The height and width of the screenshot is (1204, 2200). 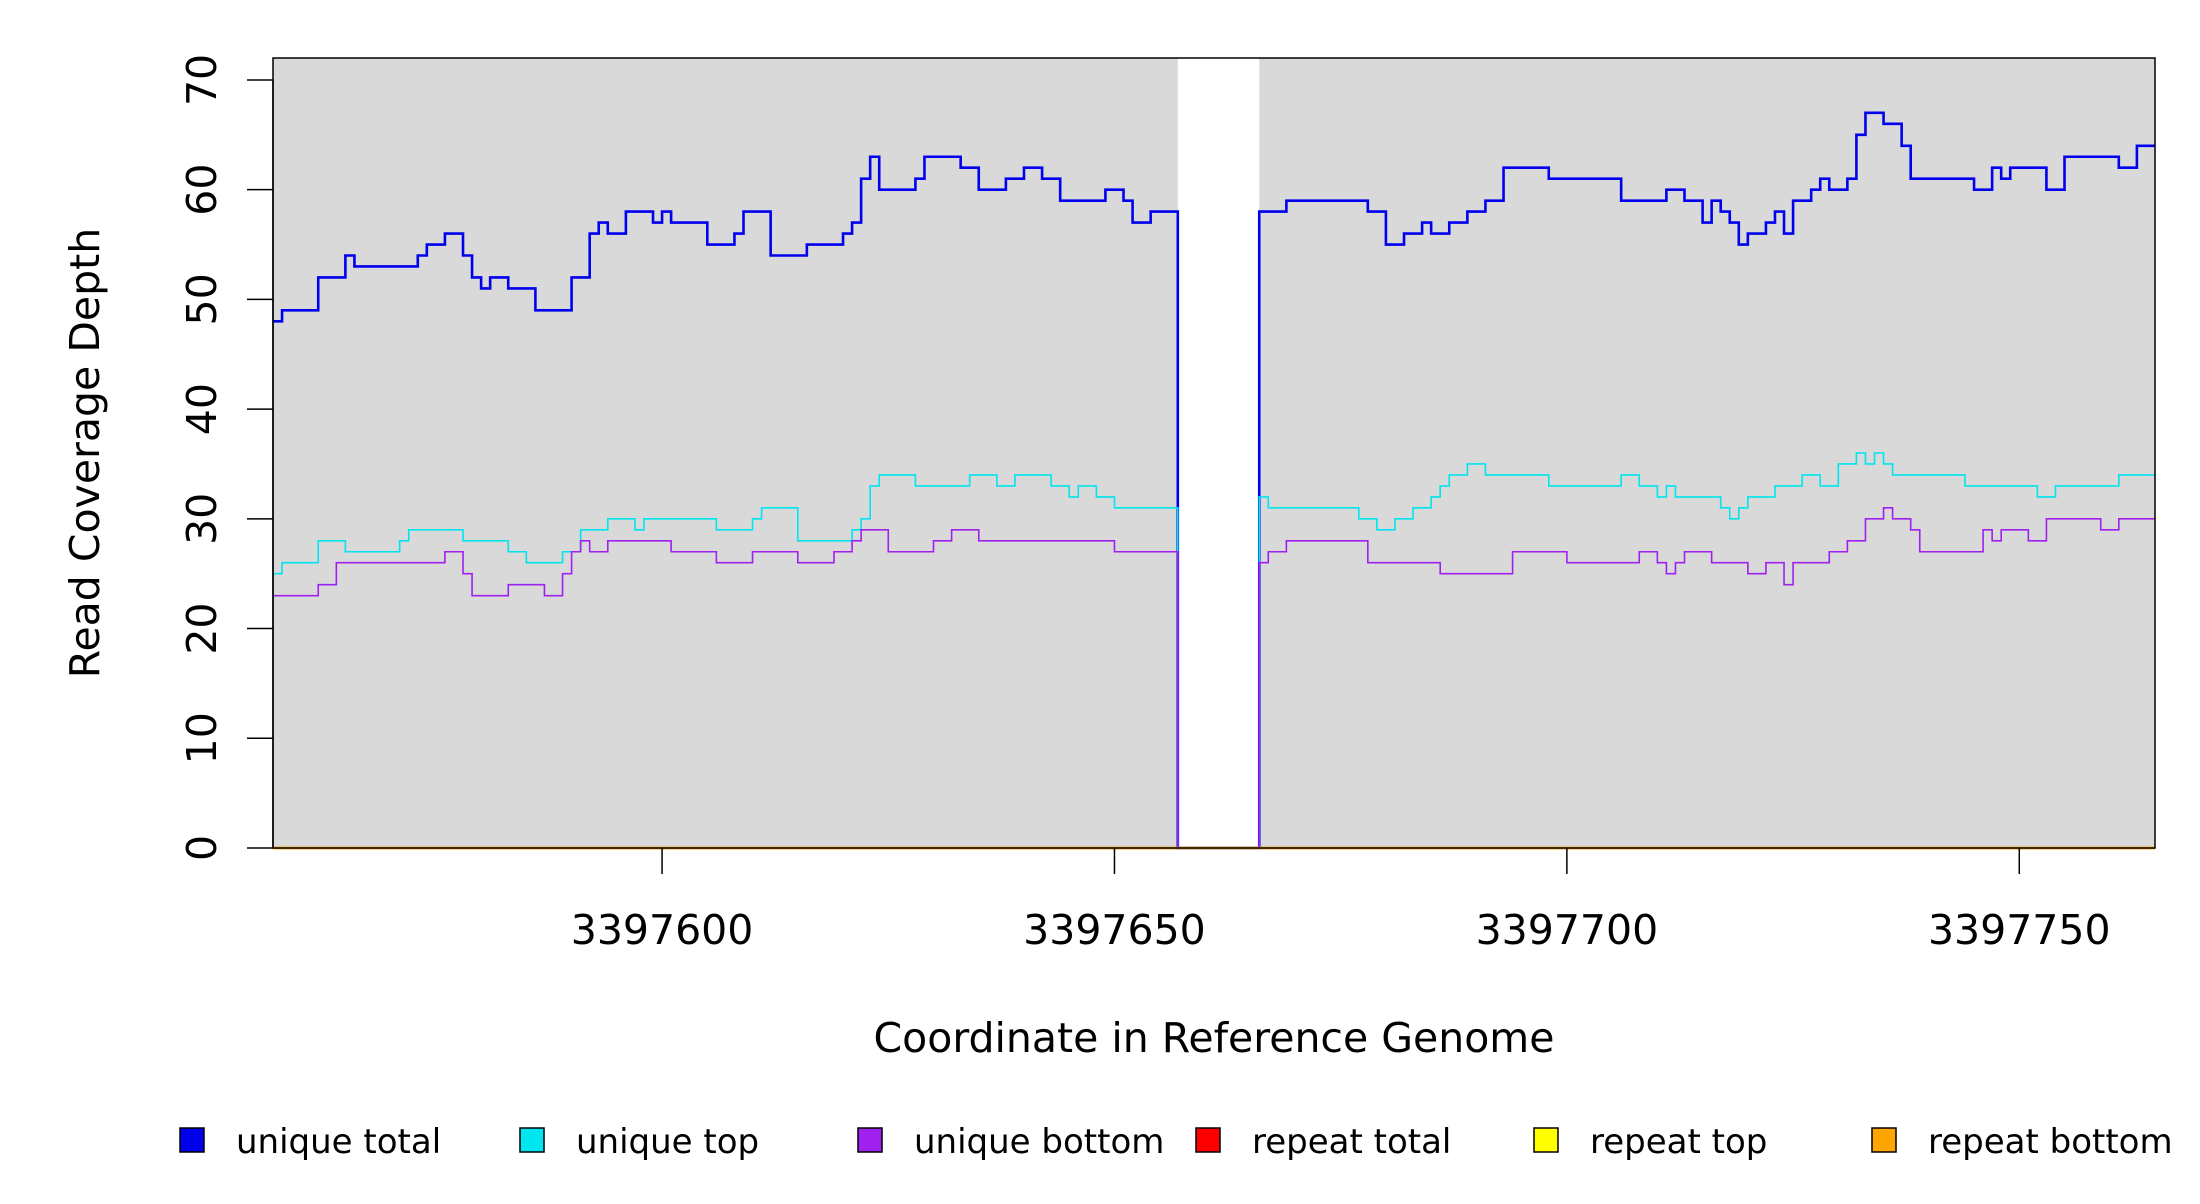 I want to click on legend-swatch-repeat-bottom, so click(x=1884, y=1140).